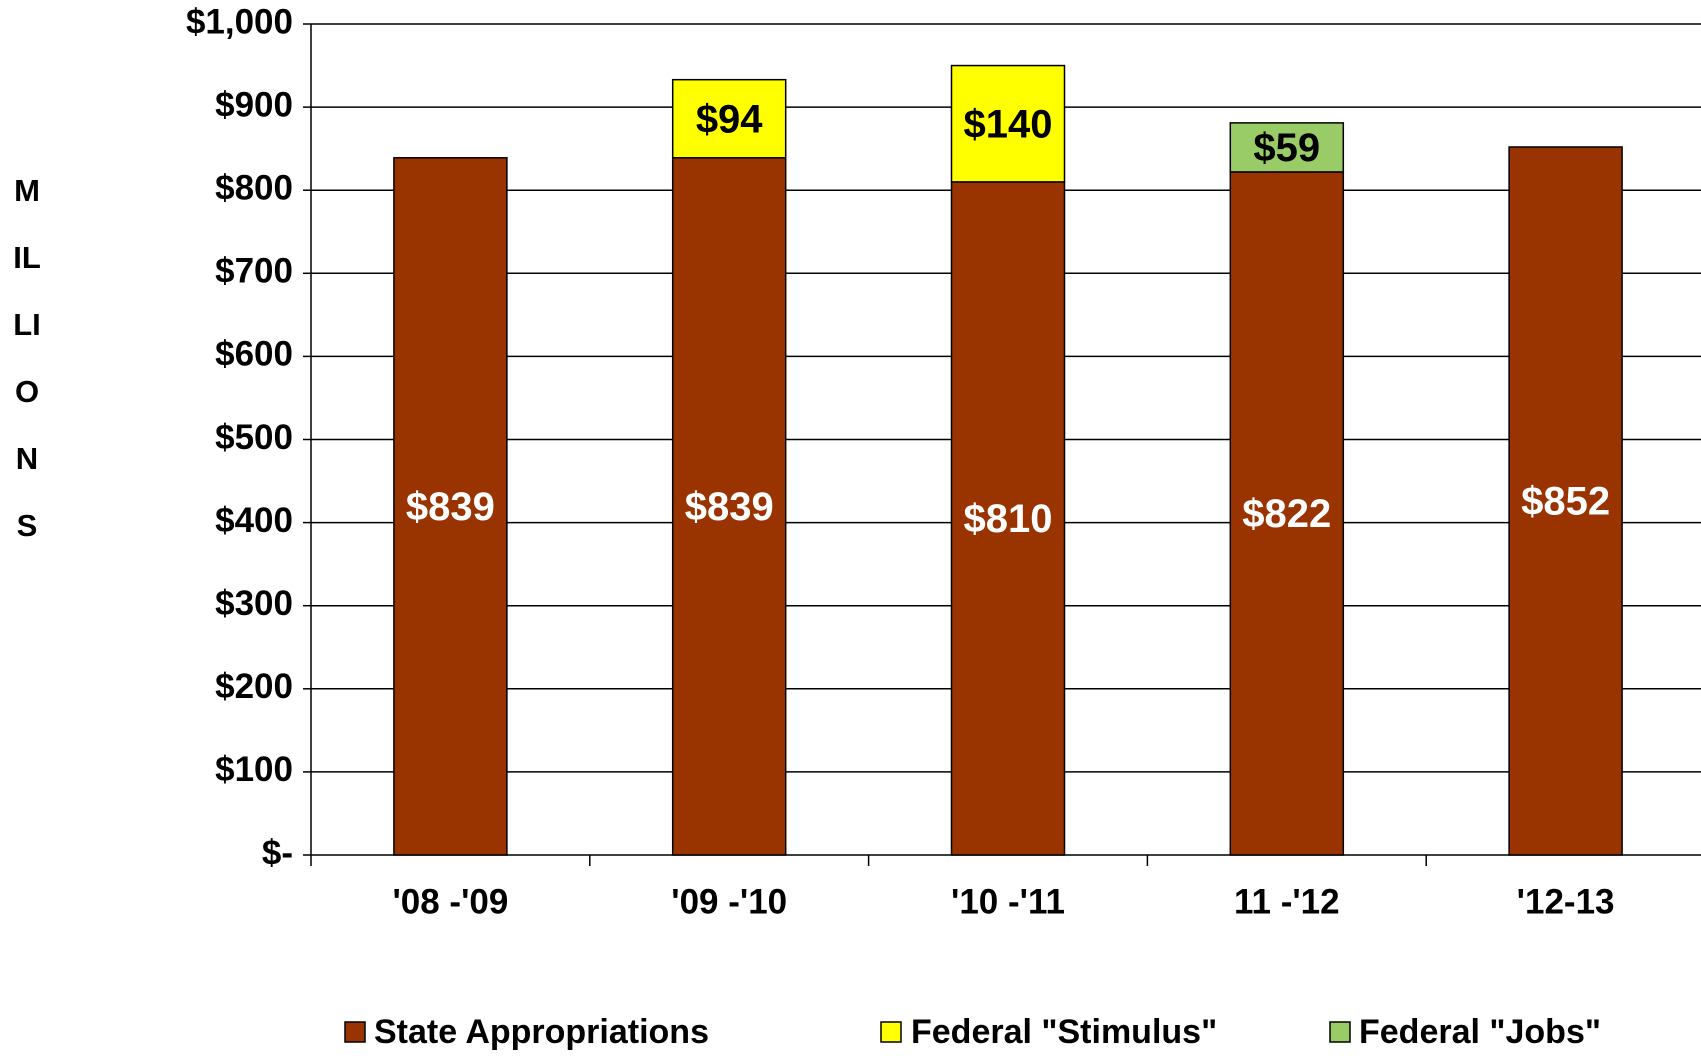 The height and width of the screenshot is (1056, 1701). Describe the element at coordinates (254, 769) in the screenshot. I see `y-tick-label: $100` at that location.